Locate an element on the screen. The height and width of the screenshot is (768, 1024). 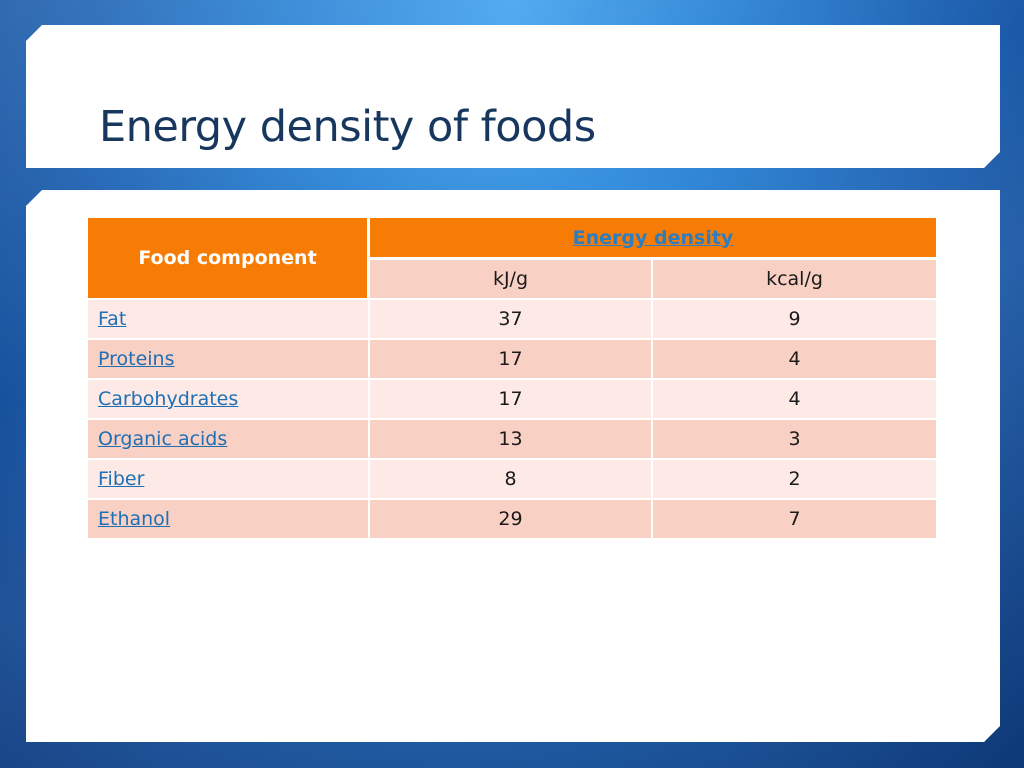
kj-value: 8 is located at coordinates (511, 480).